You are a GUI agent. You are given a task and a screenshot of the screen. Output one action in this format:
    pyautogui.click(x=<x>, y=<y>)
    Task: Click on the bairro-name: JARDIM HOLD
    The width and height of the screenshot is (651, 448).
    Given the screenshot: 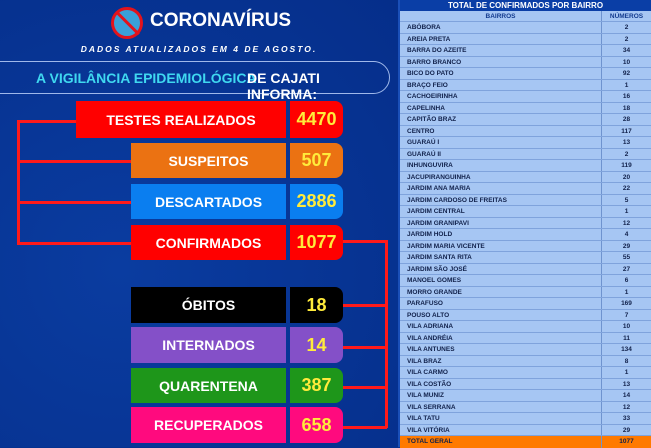 What is the action you would take?
    pyautogui.click(x=501, y=234)
    